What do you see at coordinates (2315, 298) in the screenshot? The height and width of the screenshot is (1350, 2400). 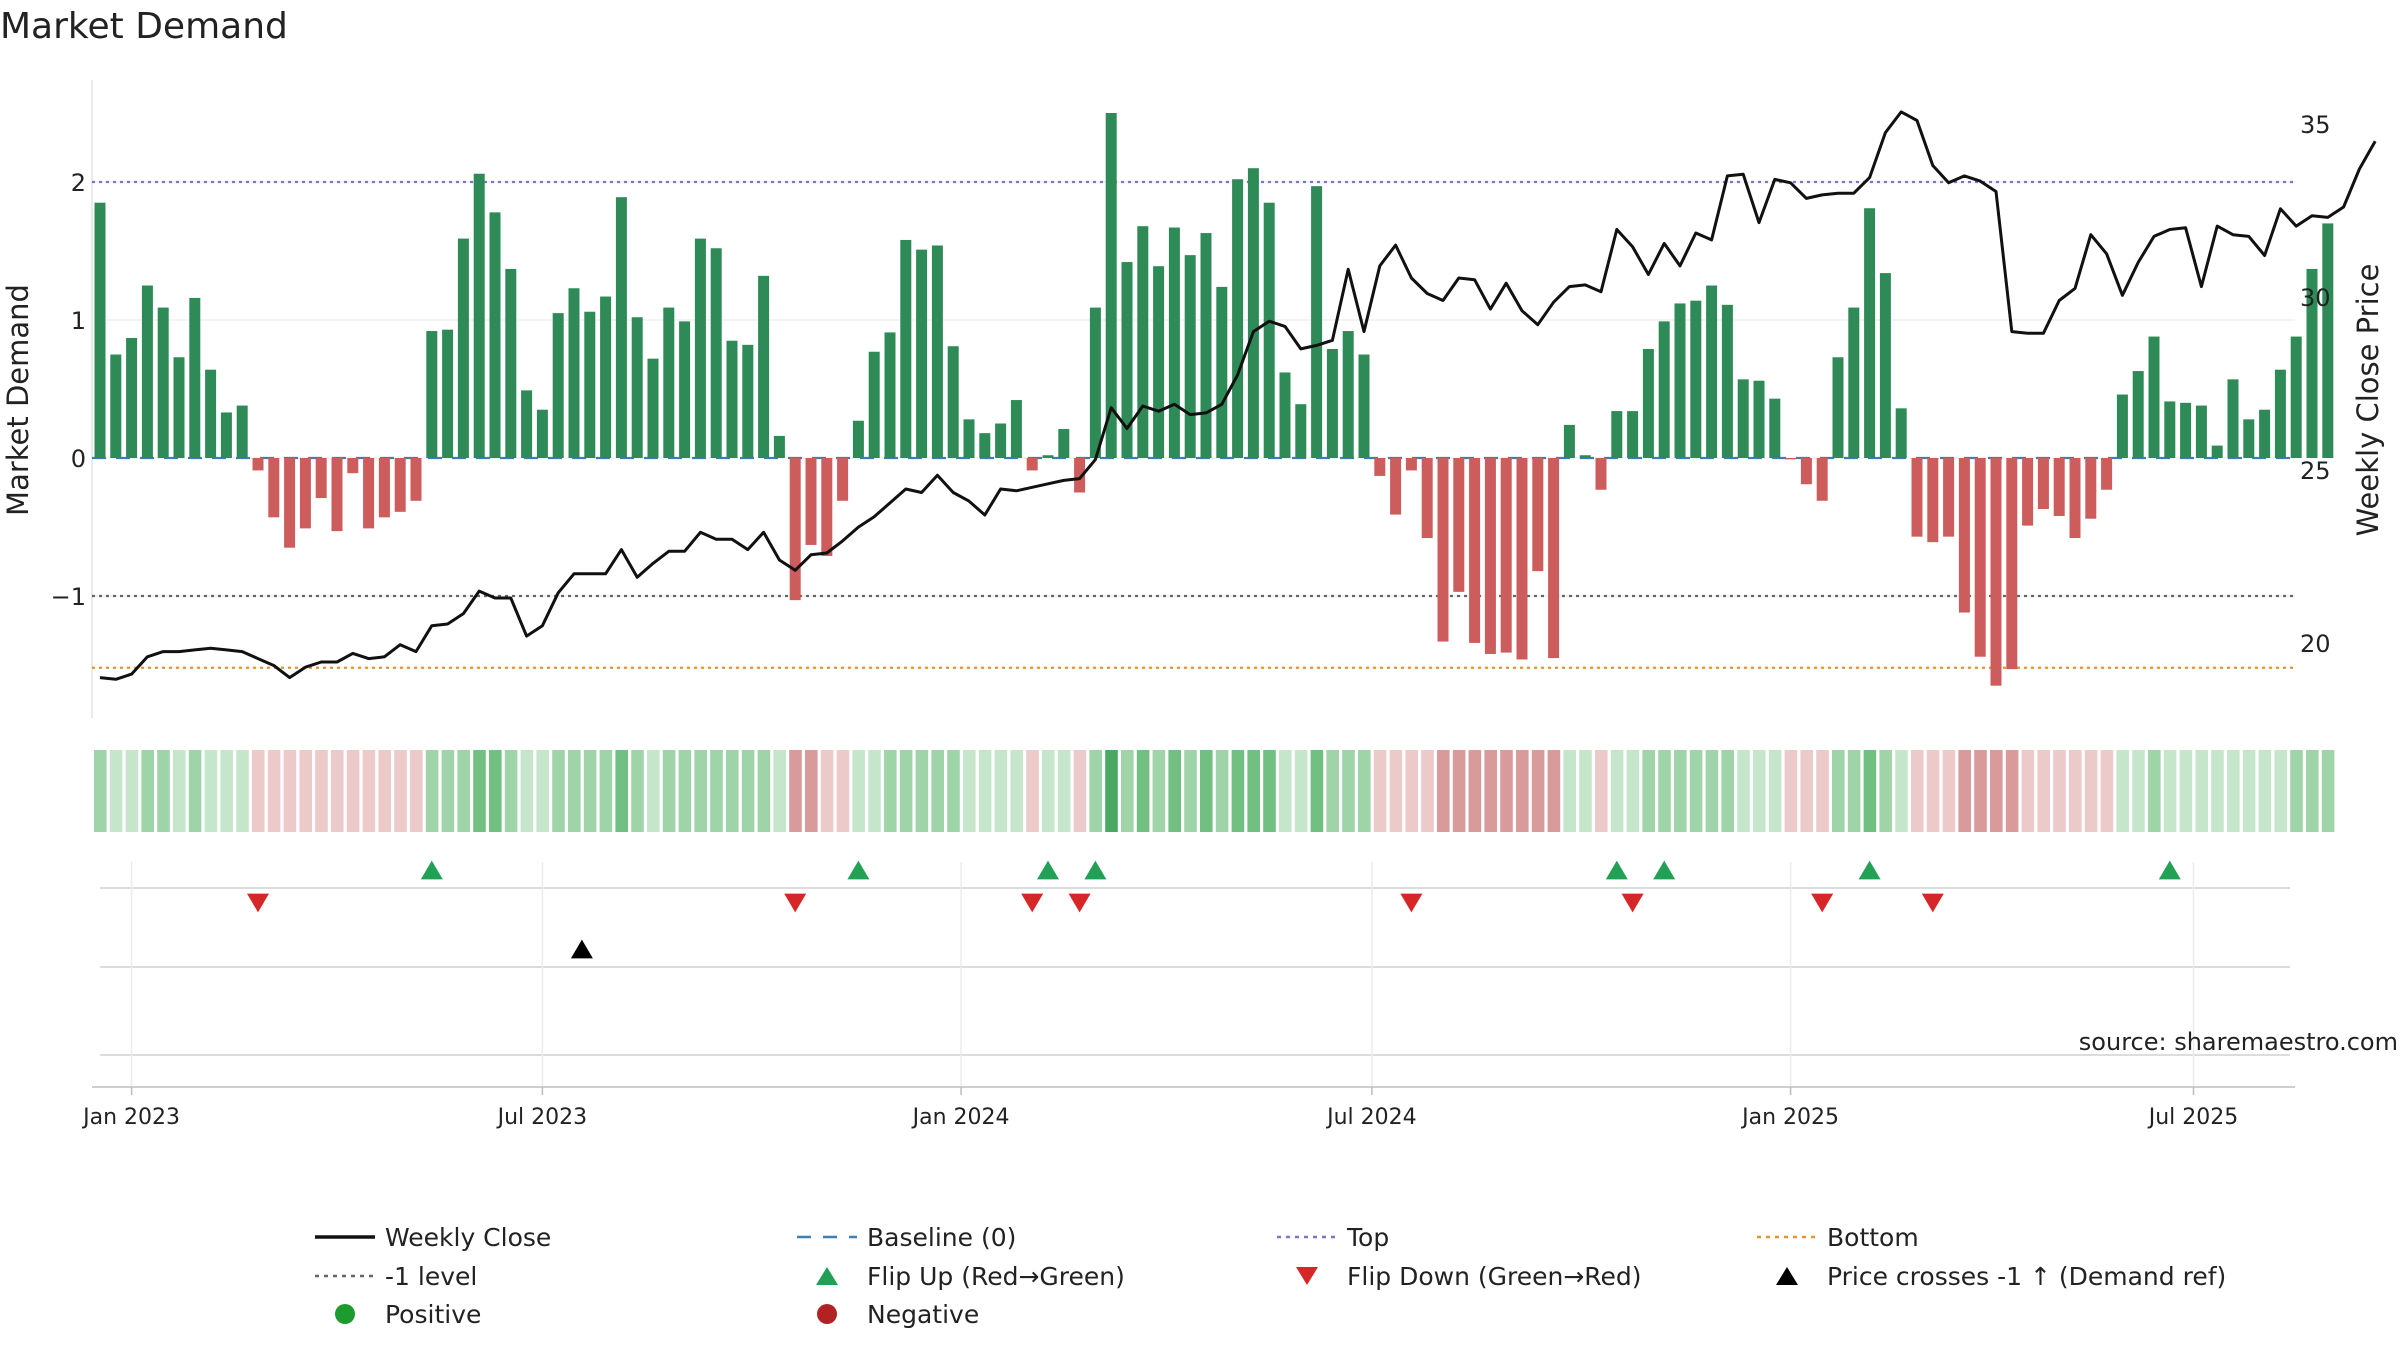 I see `y2-tick-label: 30` at bounding box center [2315, 298].